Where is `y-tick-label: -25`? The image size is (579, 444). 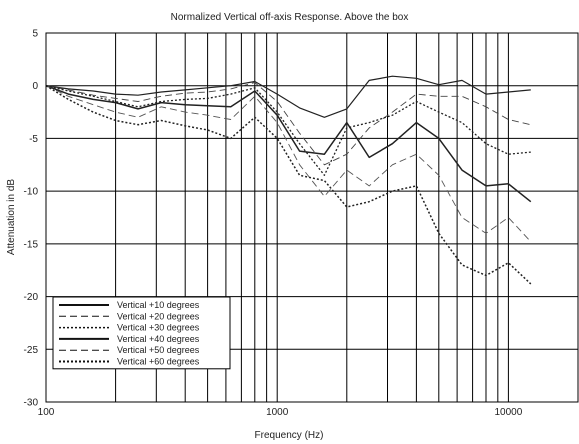 y-tick-label: -25 is located at coordinates (31, 350).